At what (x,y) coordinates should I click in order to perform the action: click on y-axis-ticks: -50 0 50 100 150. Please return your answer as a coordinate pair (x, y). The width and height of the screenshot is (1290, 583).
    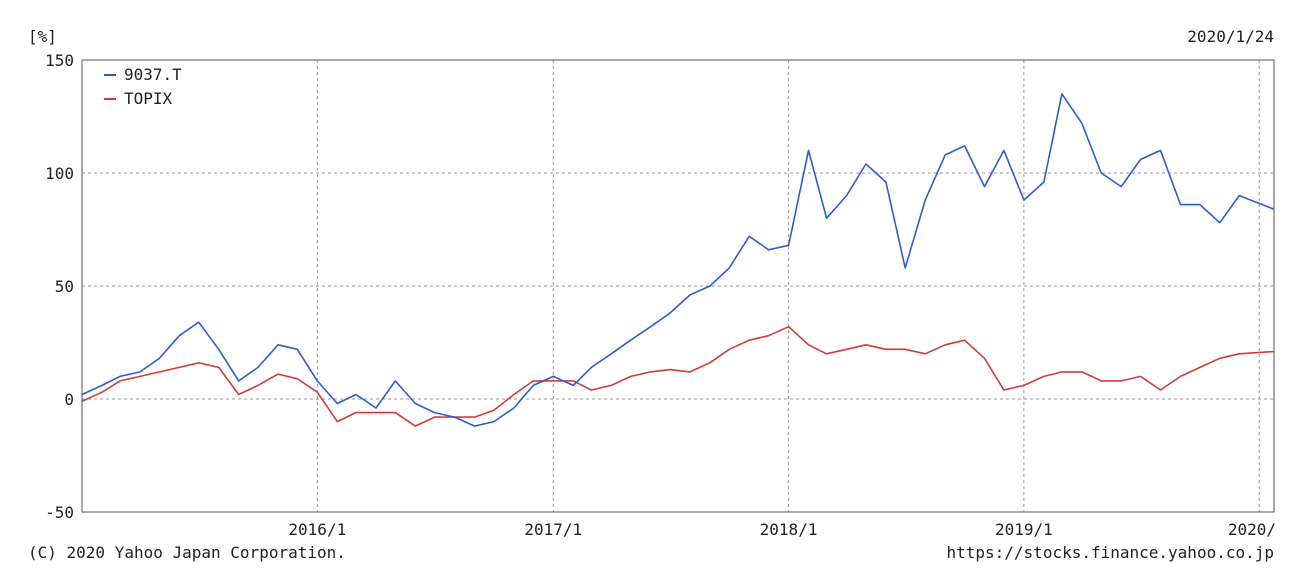
    Looking at the image, I should click on (59, 286).